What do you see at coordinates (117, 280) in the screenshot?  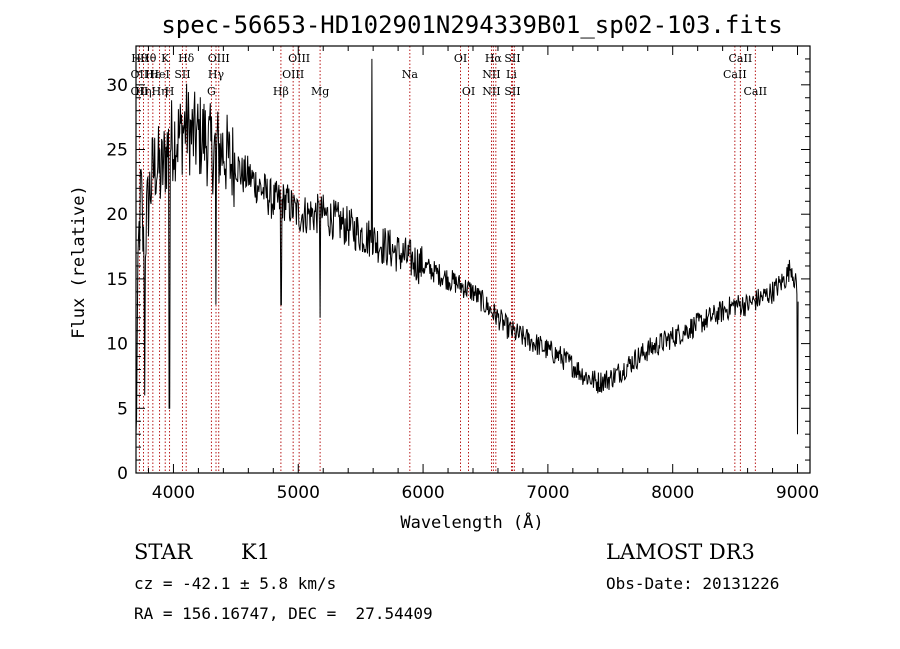 I see `y-tick-label: 15` at bounding box center [117, 280].